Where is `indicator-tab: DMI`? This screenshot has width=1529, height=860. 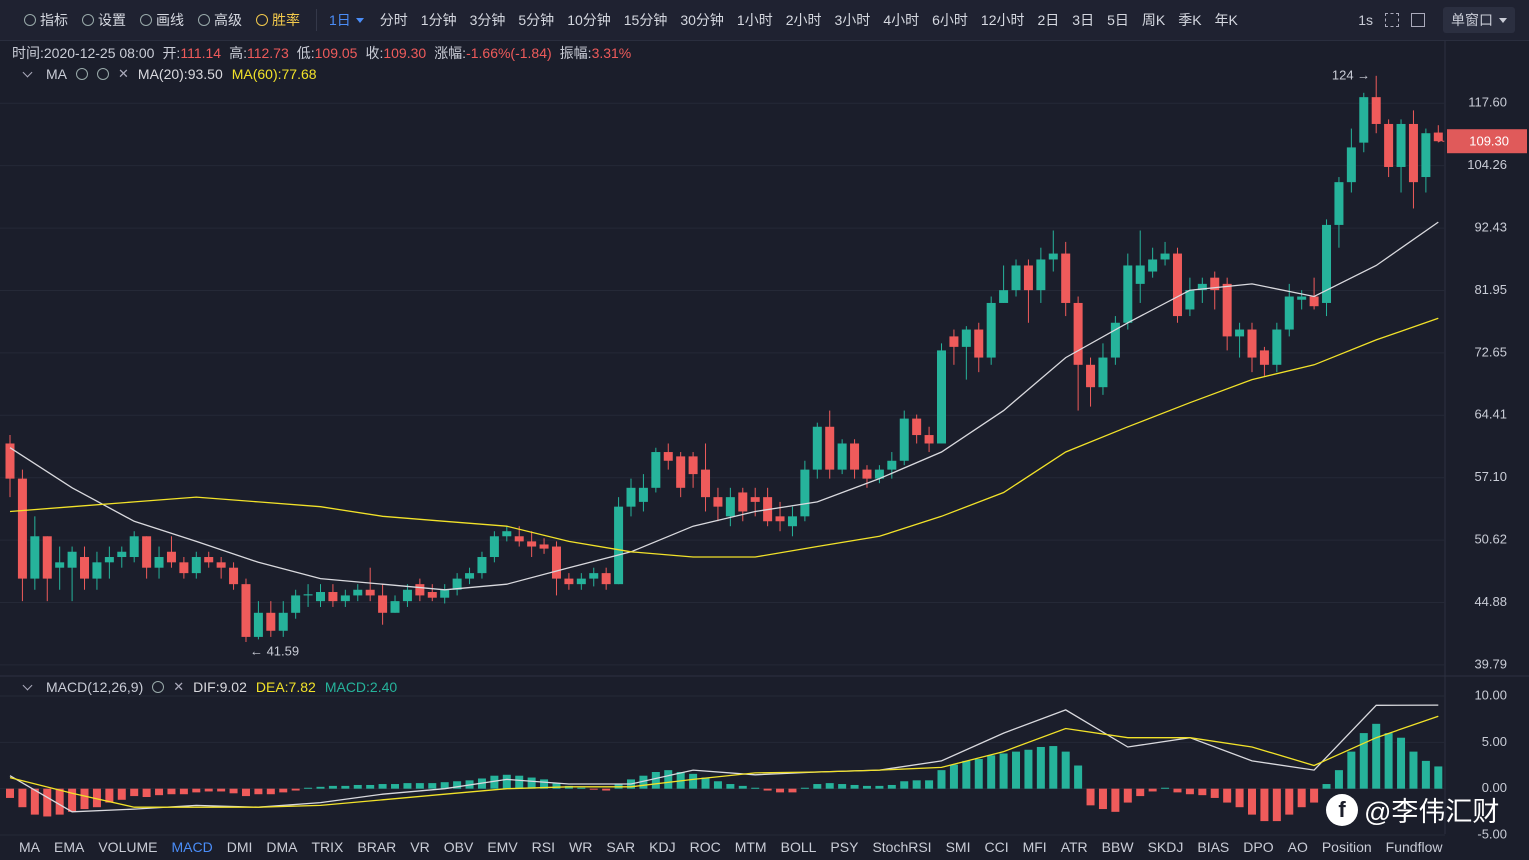
indicator-tab: DMI is located at coordinates (239, 847).